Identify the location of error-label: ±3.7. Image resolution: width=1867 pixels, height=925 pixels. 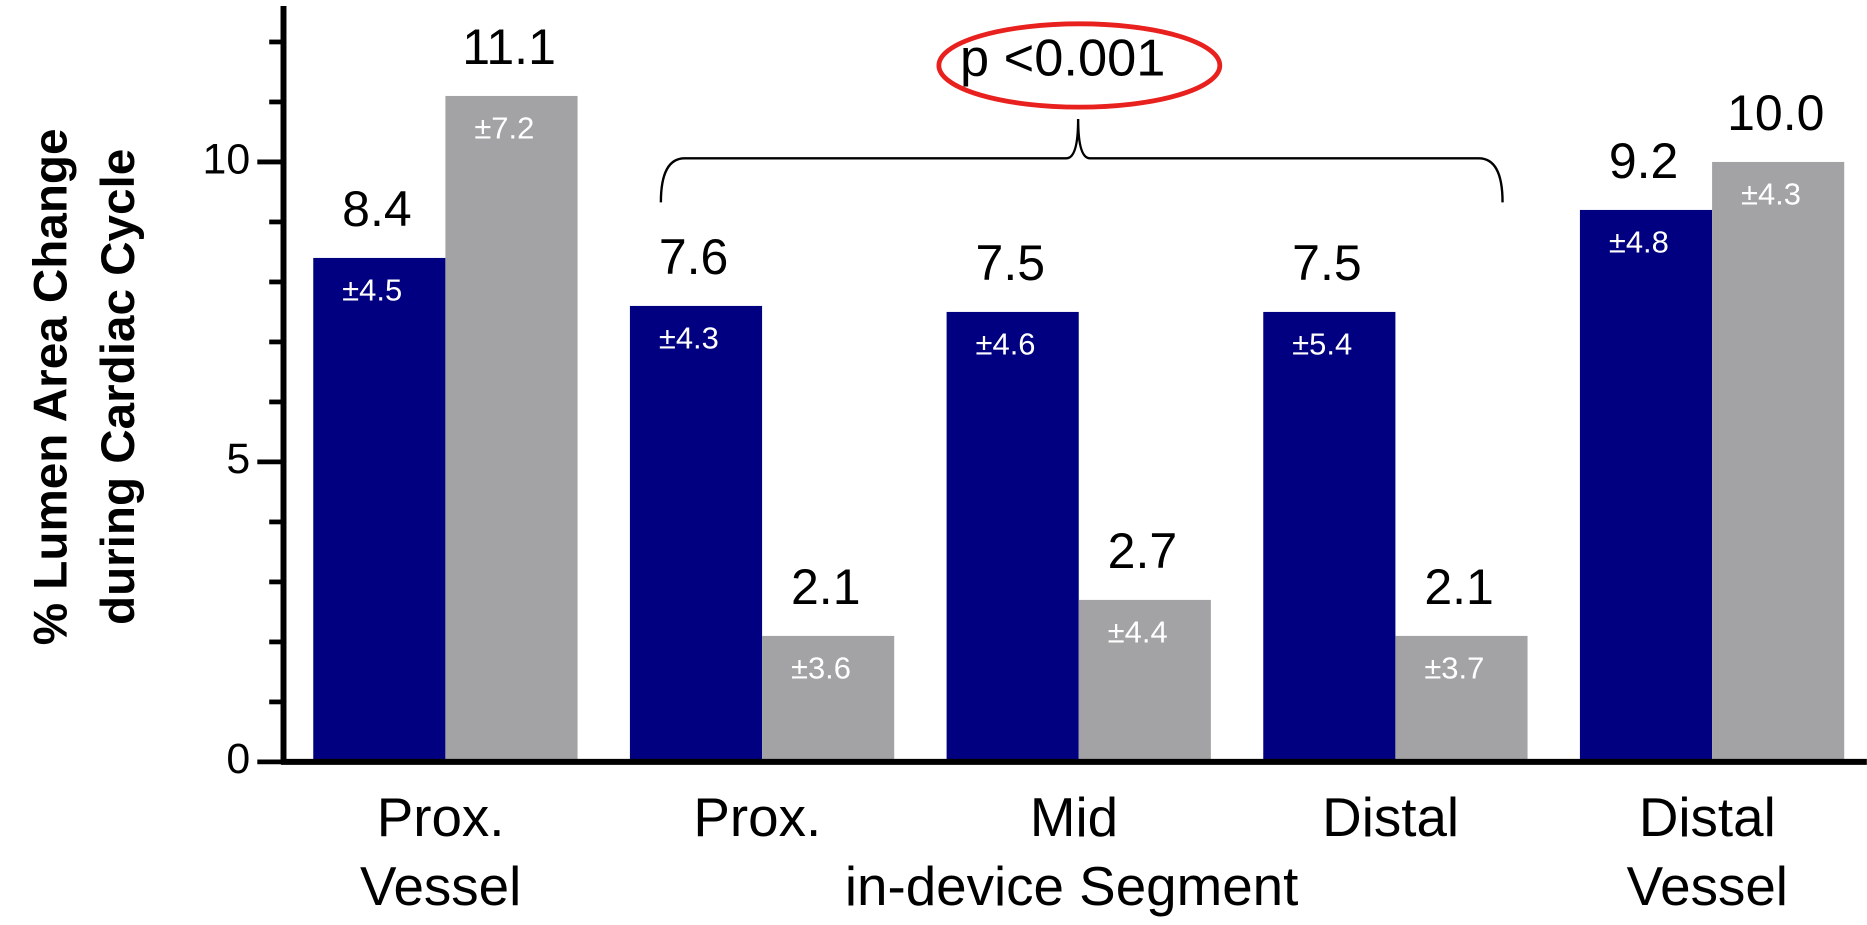
(1454, 668).